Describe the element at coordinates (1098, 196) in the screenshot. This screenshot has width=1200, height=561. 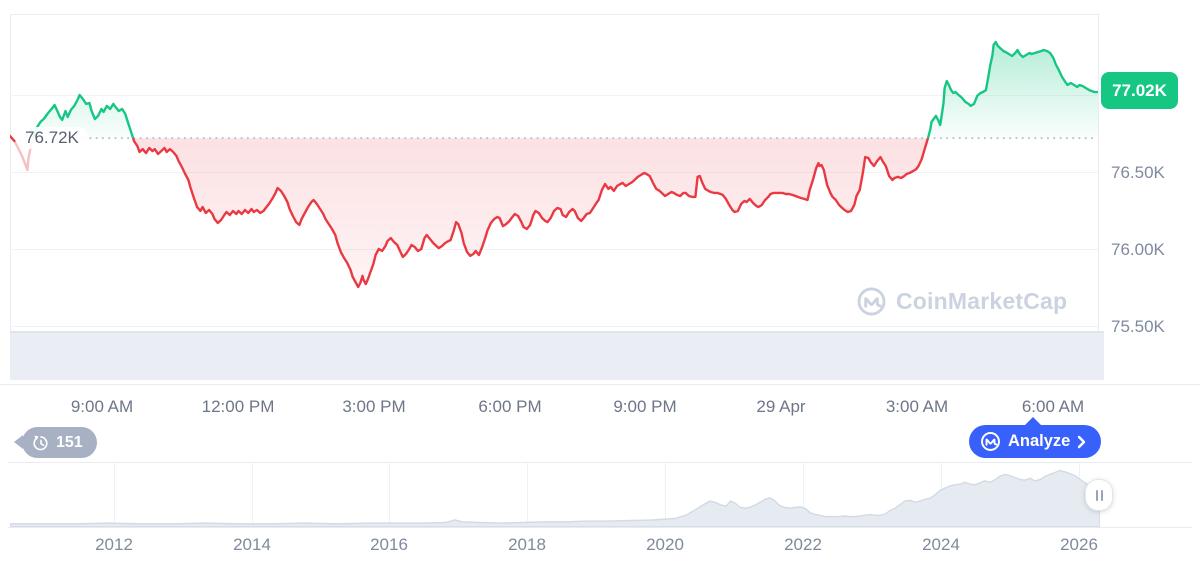
I see `plot-right-border` at that location.